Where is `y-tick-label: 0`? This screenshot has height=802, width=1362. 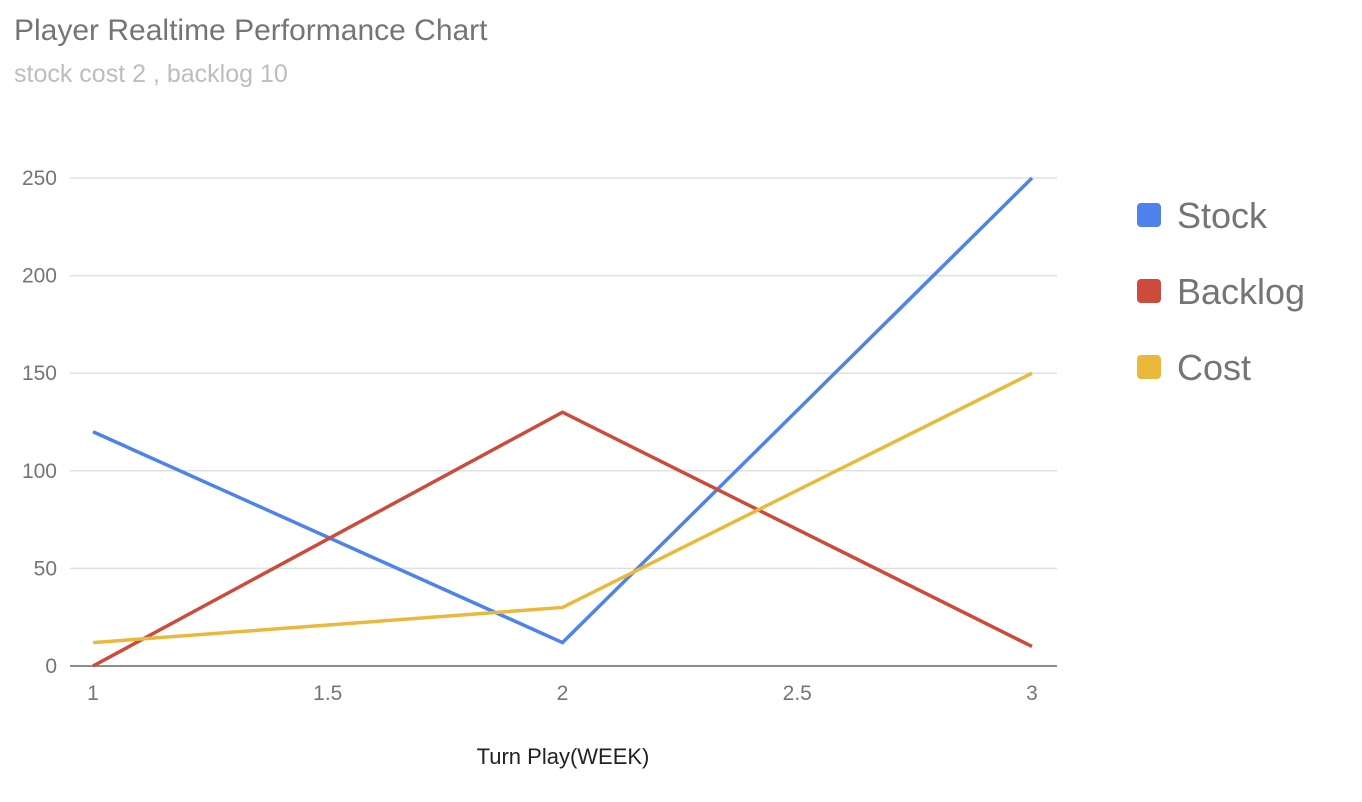 y-tick-label: 0 is located at coordinates (51, 666).